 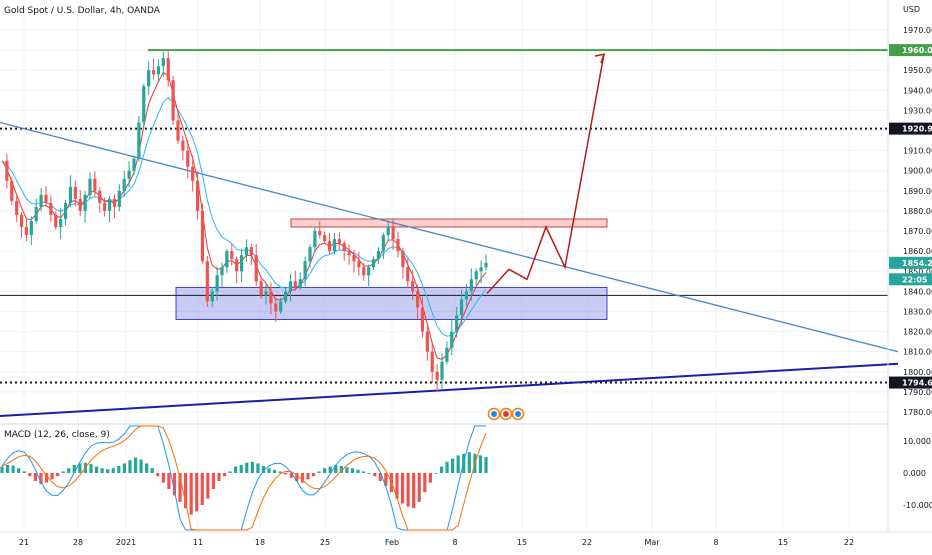 I want to click on ascending-trendline, so click(x=449, y=390).